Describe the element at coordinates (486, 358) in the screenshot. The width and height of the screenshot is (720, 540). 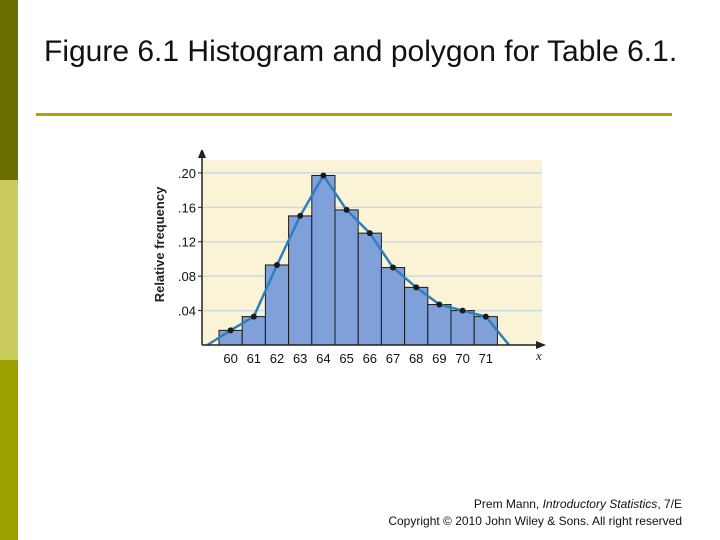
I see `x-tick-label: 71` at that location.